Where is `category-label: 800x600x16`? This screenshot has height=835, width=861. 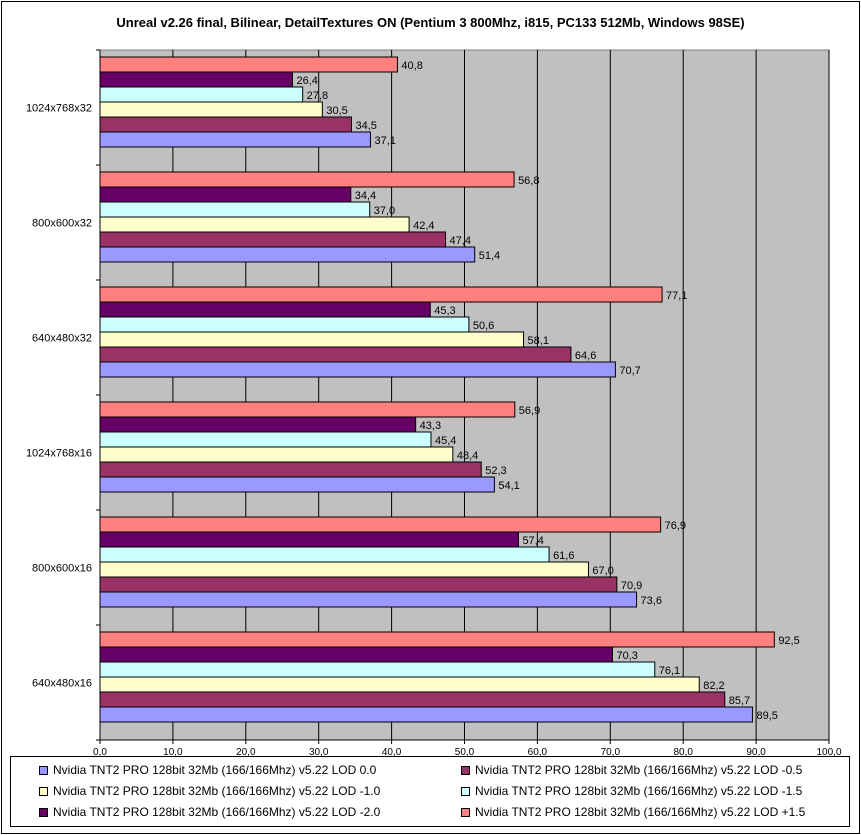 category-label: 800x600x16 is located at coordinates (62, 569).